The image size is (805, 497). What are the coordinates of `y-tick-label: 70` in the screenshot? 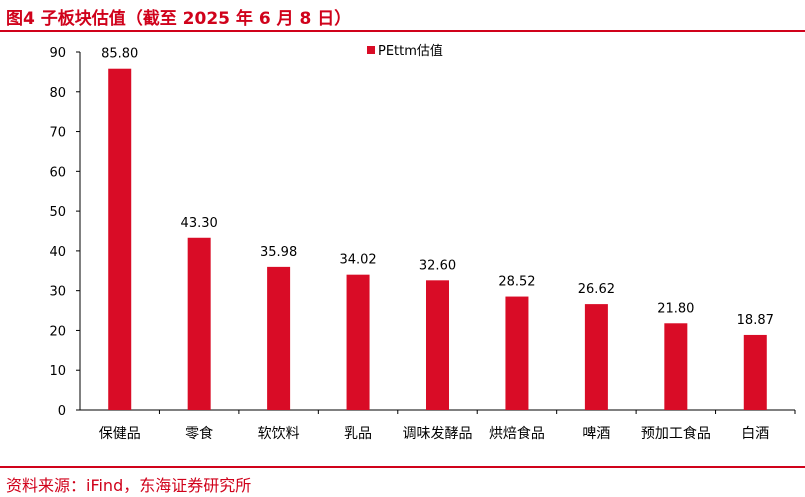 It's located at (57, 133).